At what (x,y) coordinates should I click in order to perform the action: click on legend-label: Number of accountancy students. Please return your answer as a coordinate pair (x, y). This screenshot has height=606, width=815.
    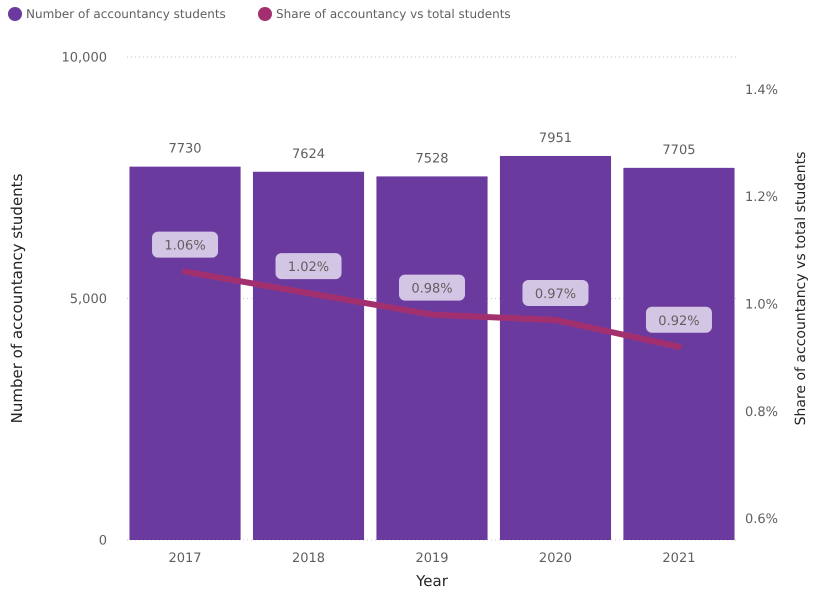
    Looking at the image, I should click on (126, 14).